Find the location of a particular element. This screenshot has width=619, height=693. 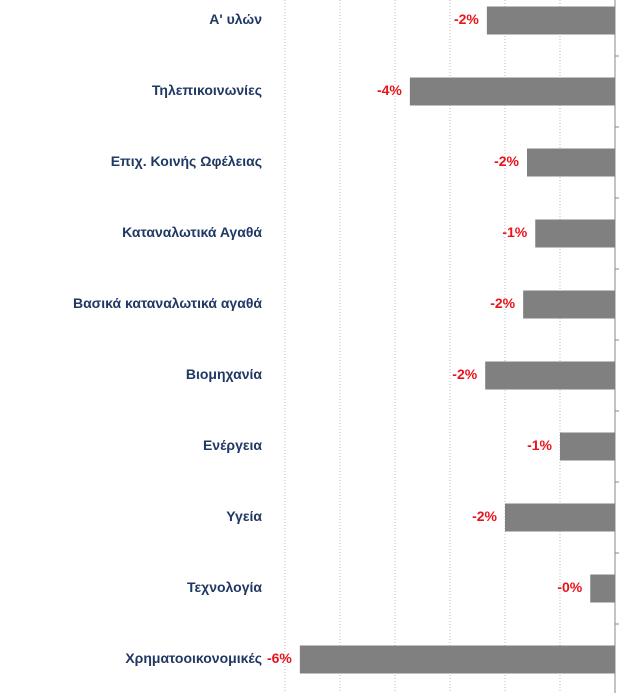

category-label: Καταναλωτικά Αγαθά is located at coordinates (192, 232).